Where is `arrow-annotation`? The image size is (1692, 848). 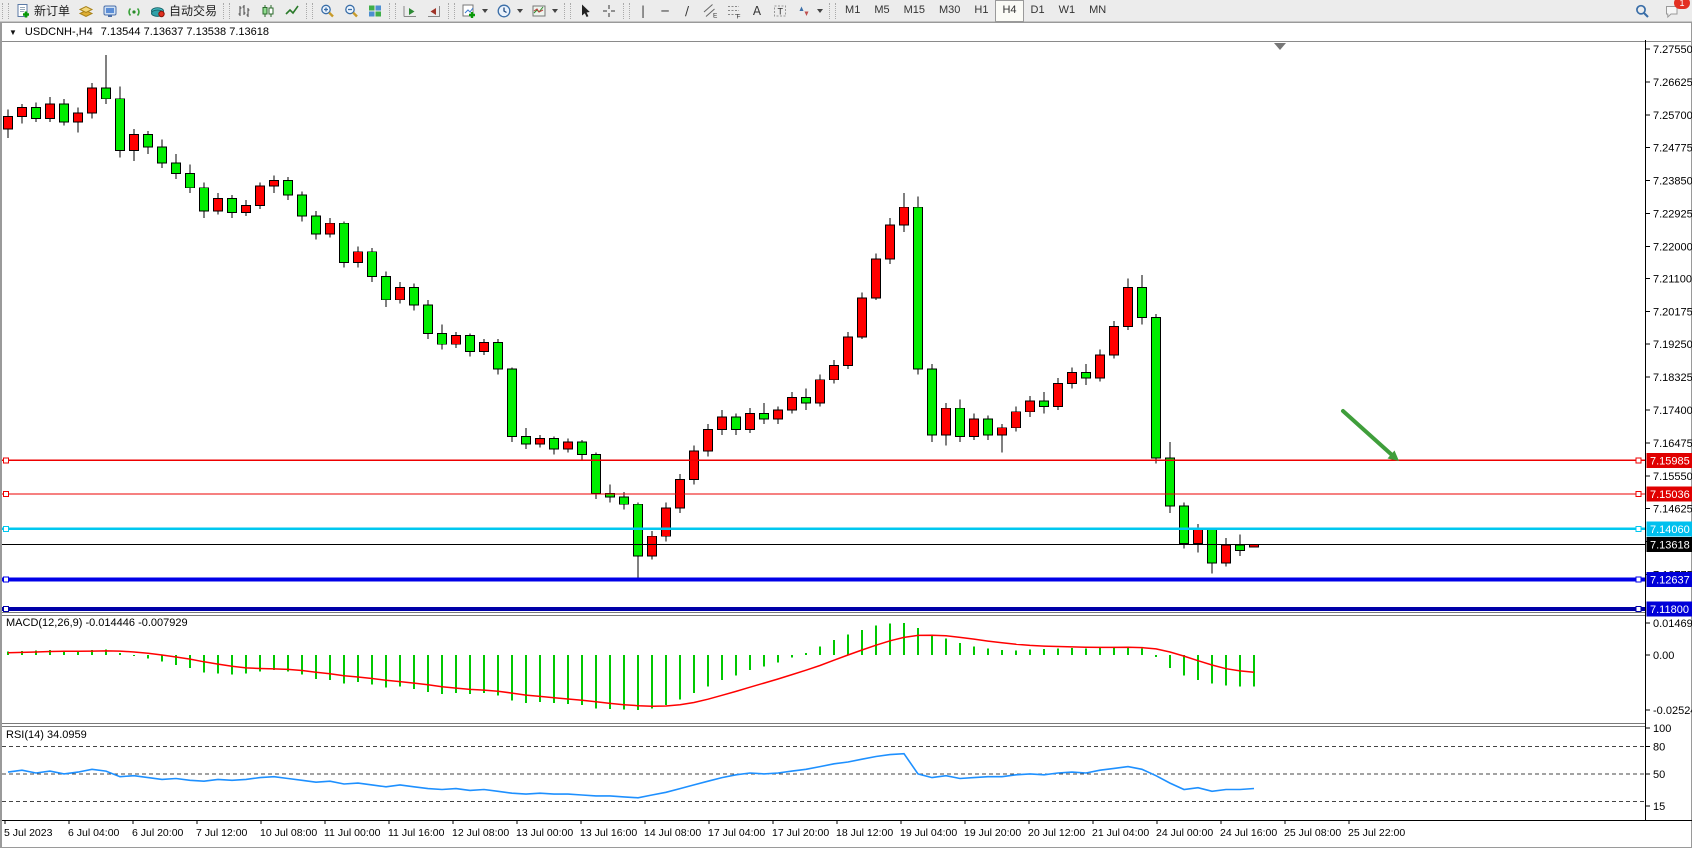
arrow-annotation is located at coordinates (1370, 435).